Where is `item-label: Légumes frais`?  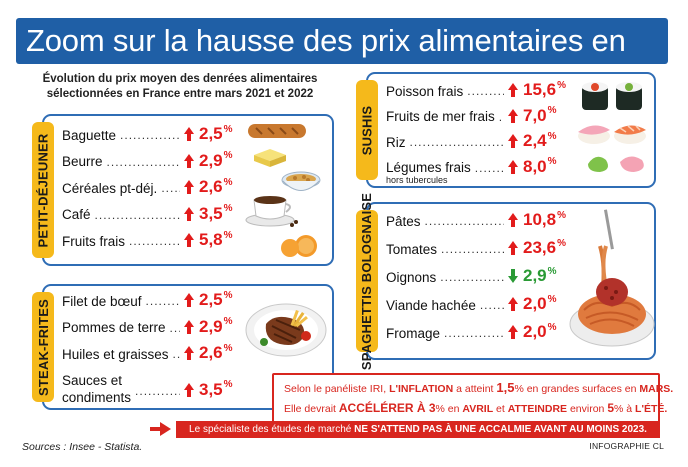
item-label: Légumes frais is located at coordinates (428, 167).